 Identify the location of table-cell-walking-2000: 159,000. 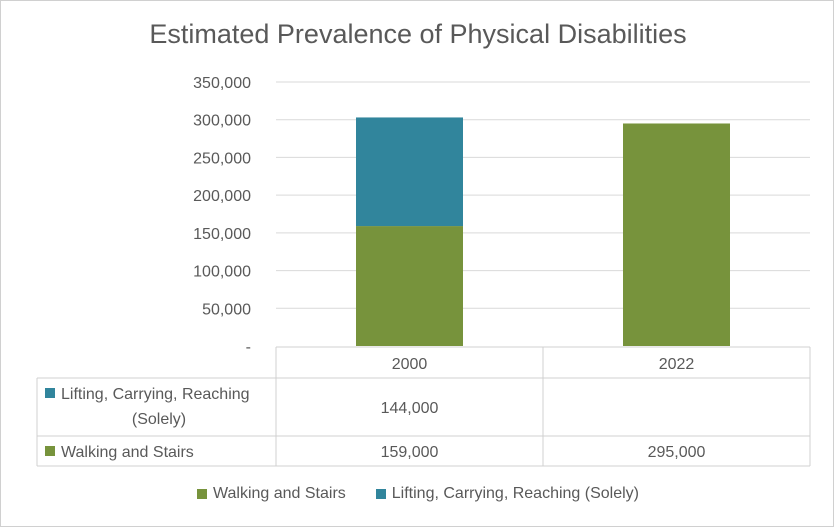
(410, 452).